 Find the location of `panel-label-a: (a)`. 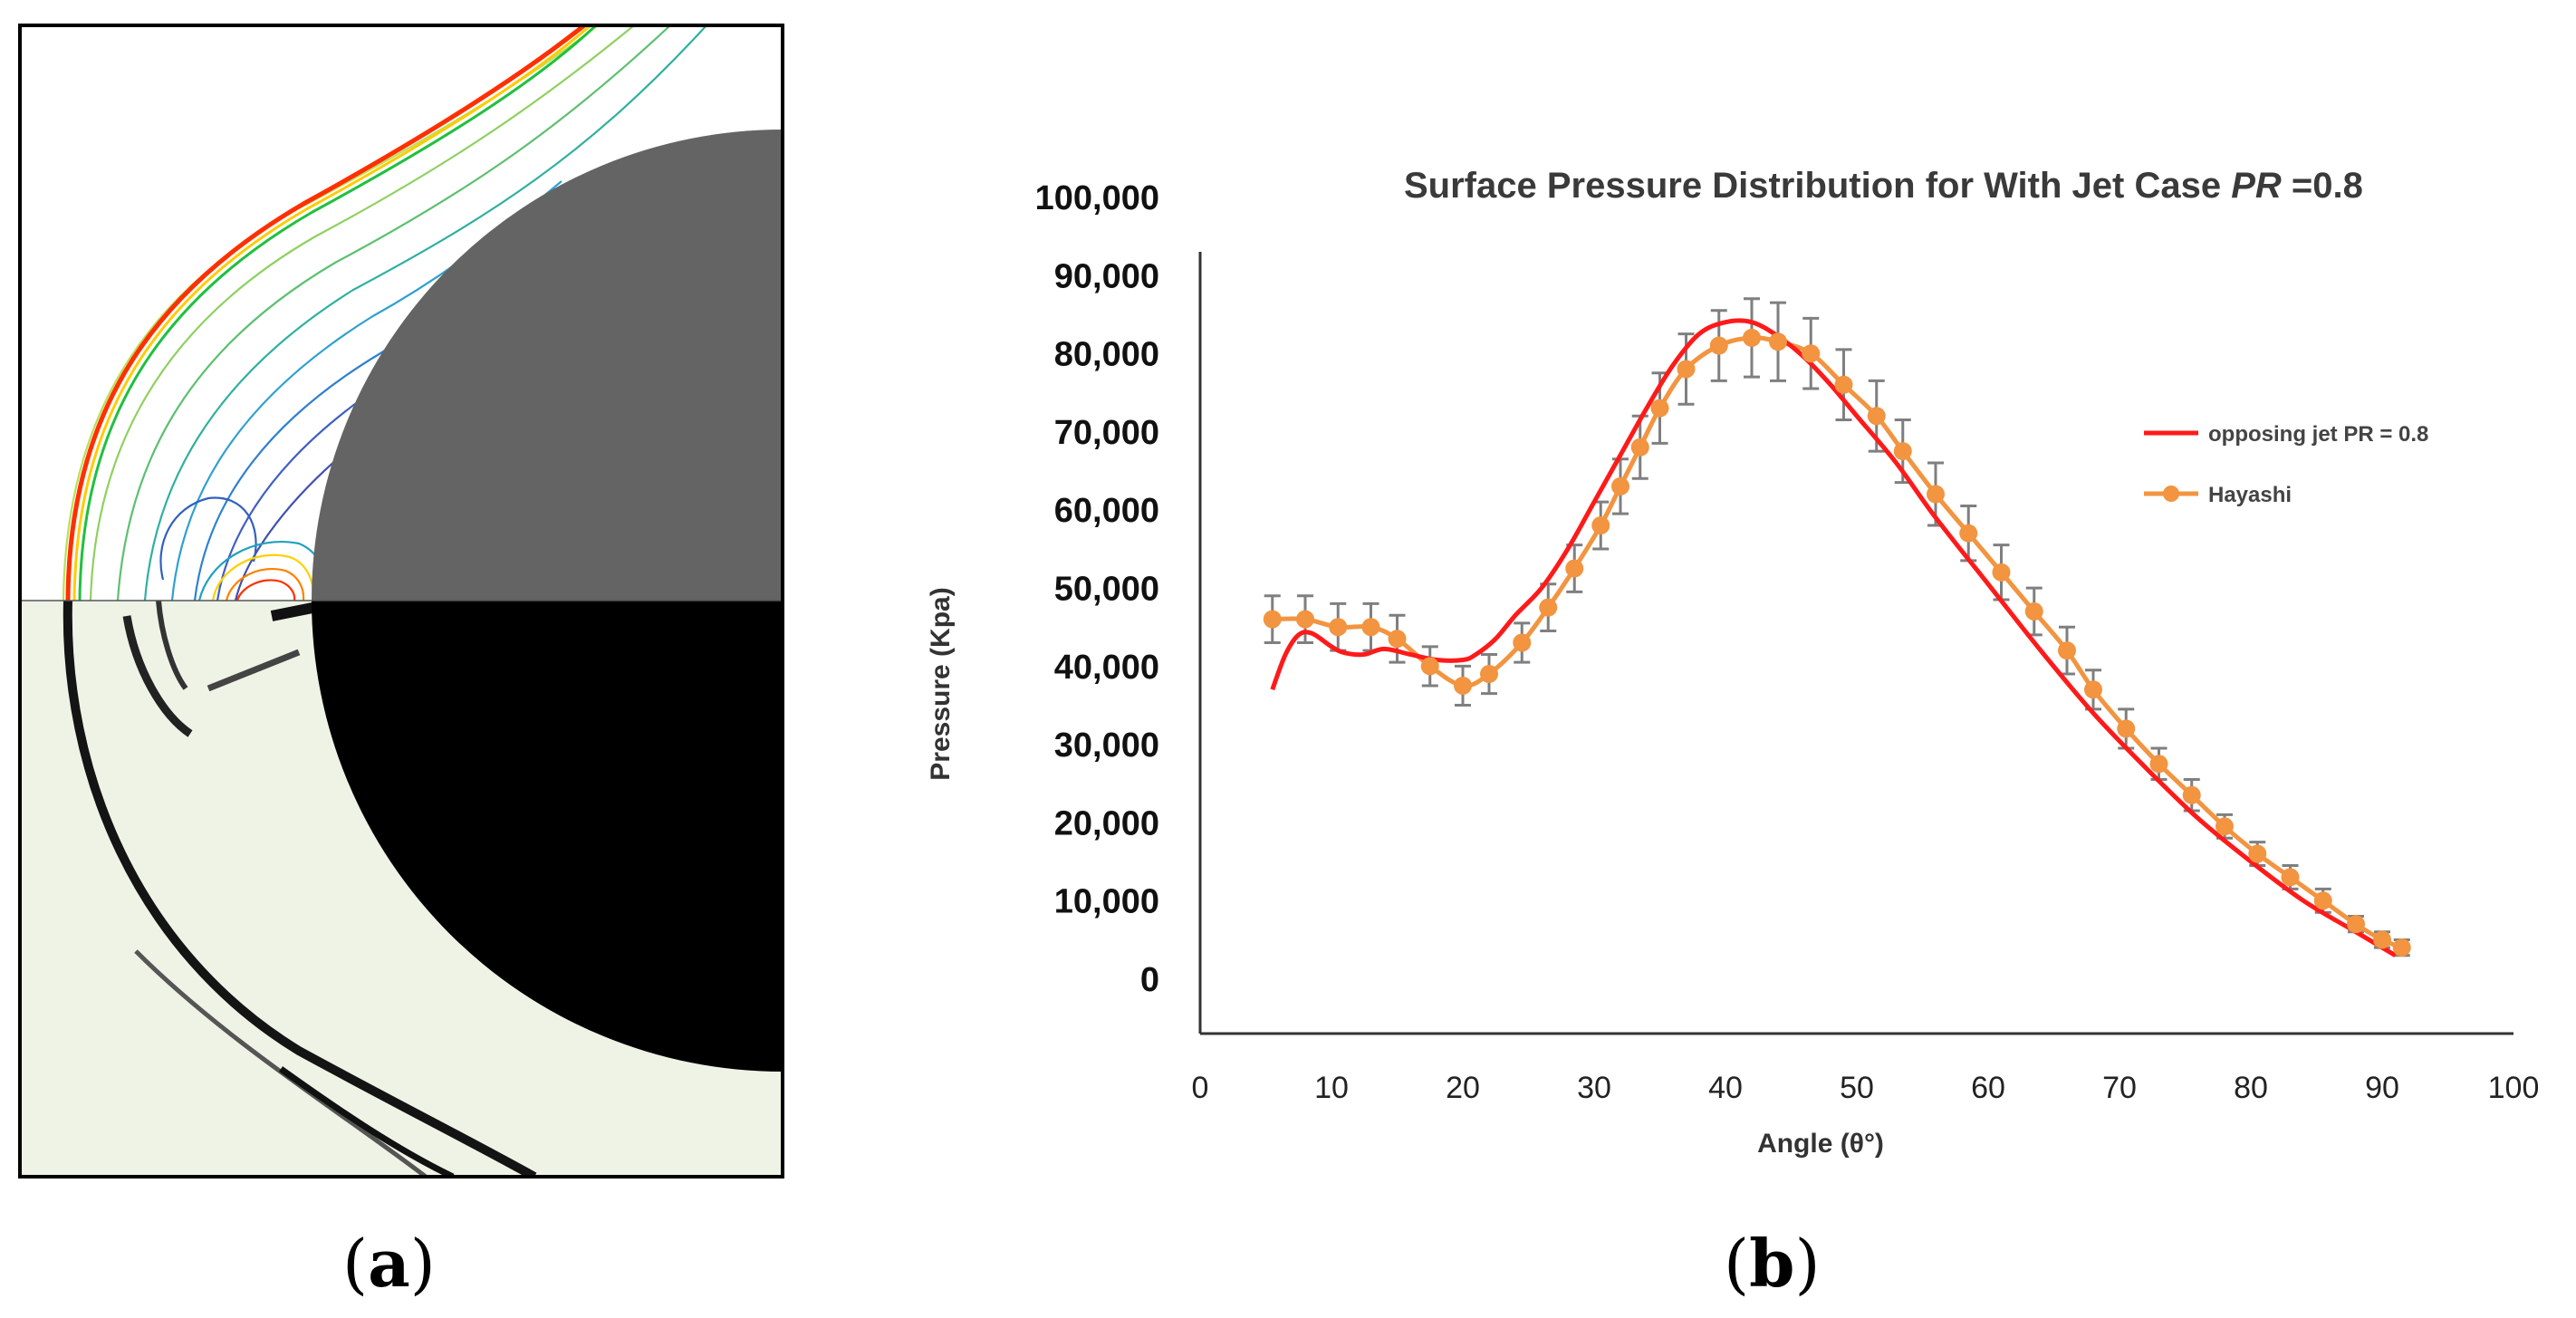

panel-label-a: (a) is located at coordinates (389, 1263).